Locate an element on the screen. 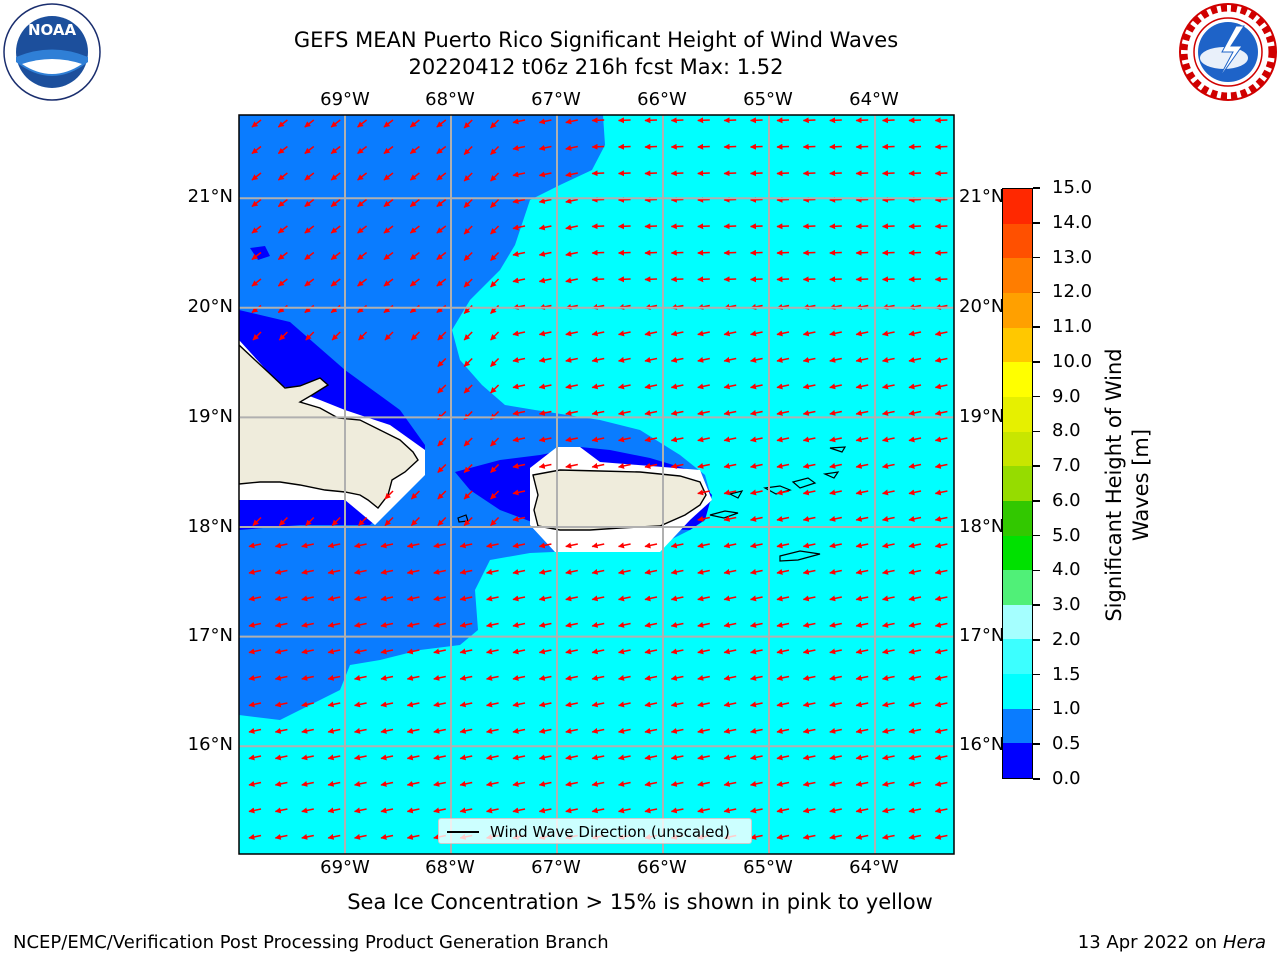 This screenshot has width=1280, height=960. nws-logo is located at coordinates (1228, 52).